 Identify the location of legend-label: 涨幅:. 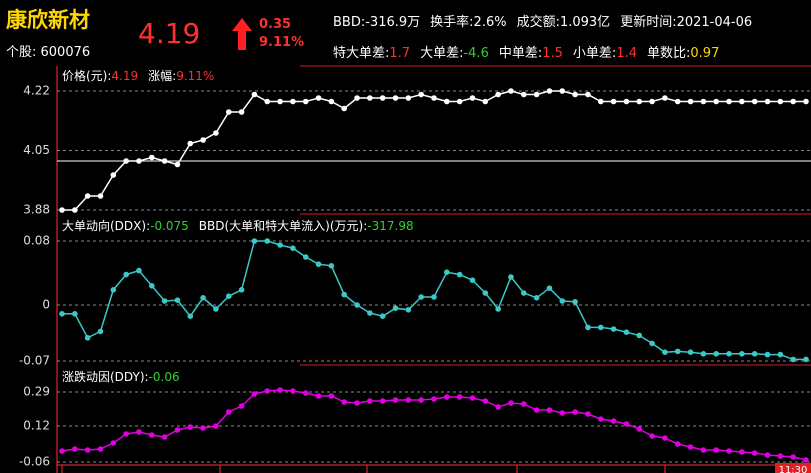
(162, 75).